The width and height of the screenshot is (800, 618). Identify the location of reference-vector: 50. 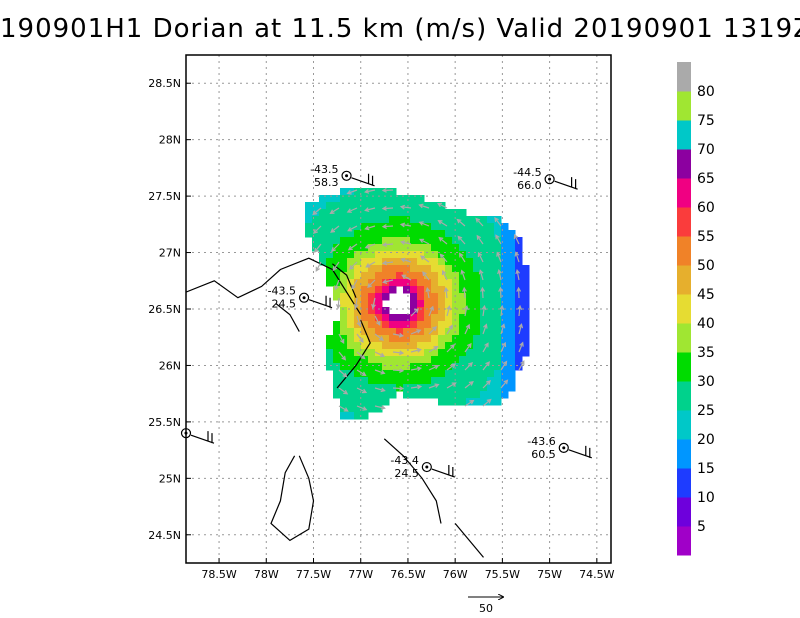
(485, 606).